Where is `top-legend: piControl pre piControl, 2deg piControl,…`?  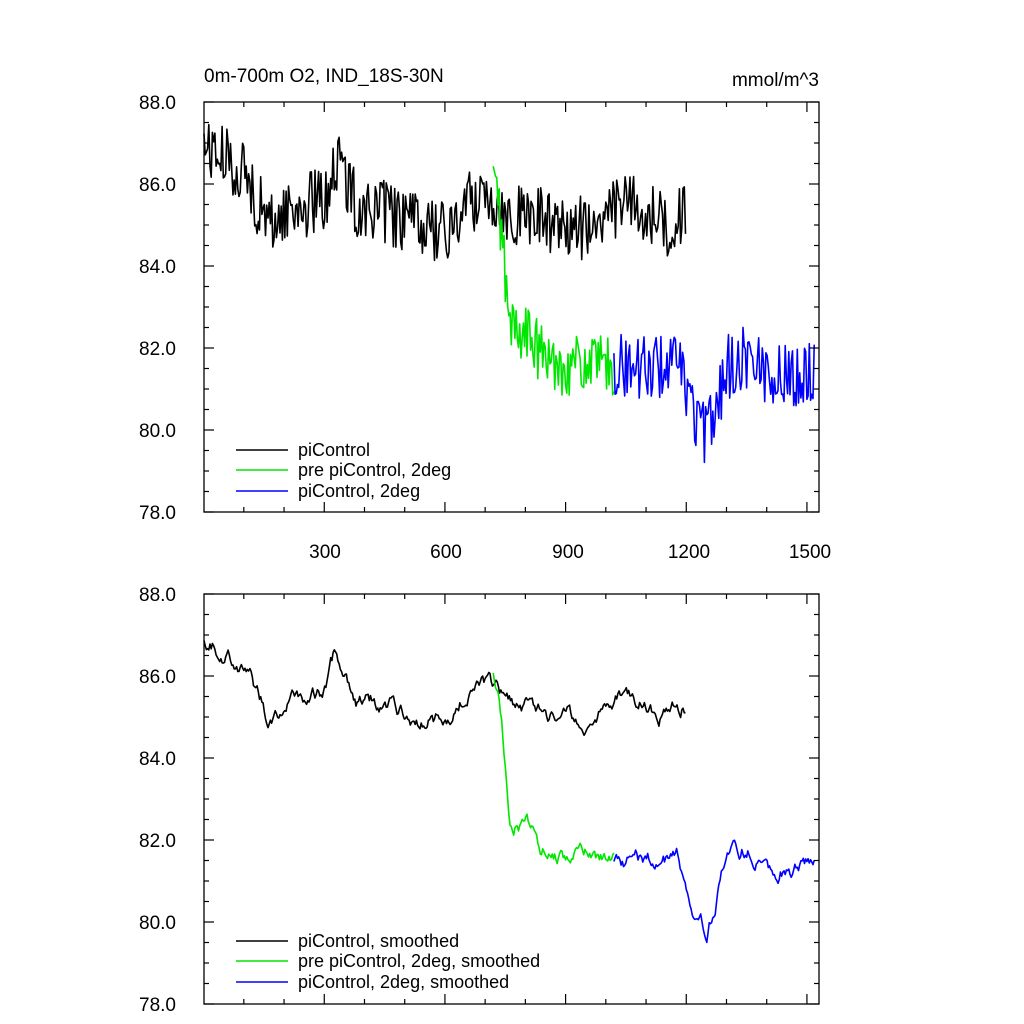 top-legend: piControl pre piControl, 2deg piControl,… is located at coordinates (343, 470).